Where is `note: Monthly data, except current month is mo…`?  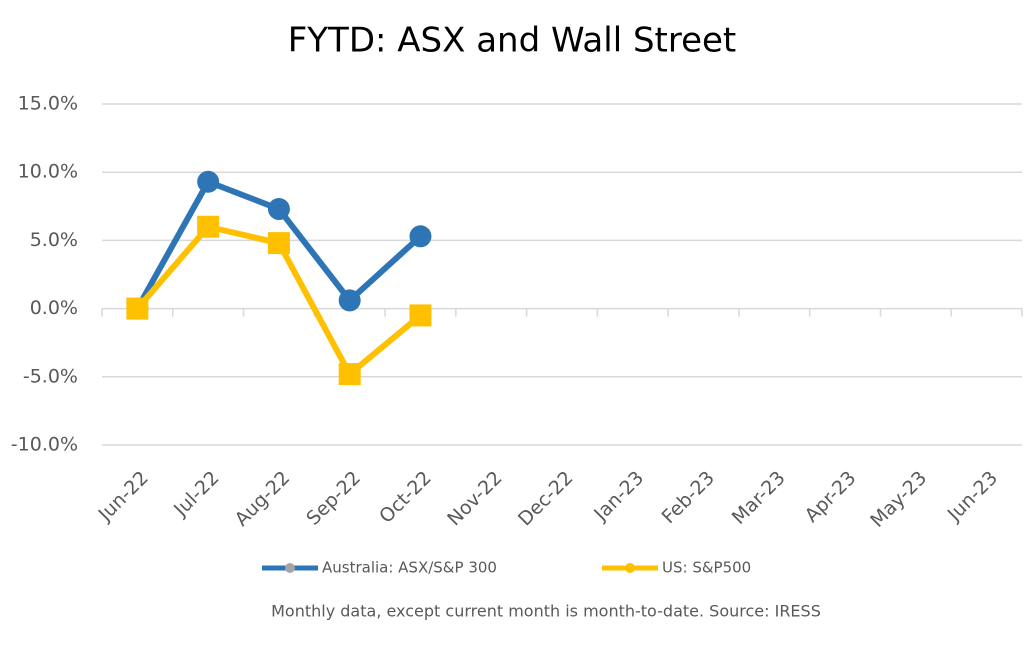
note: Monthly data, except current month is mo… is located at coordinates (546, 611).